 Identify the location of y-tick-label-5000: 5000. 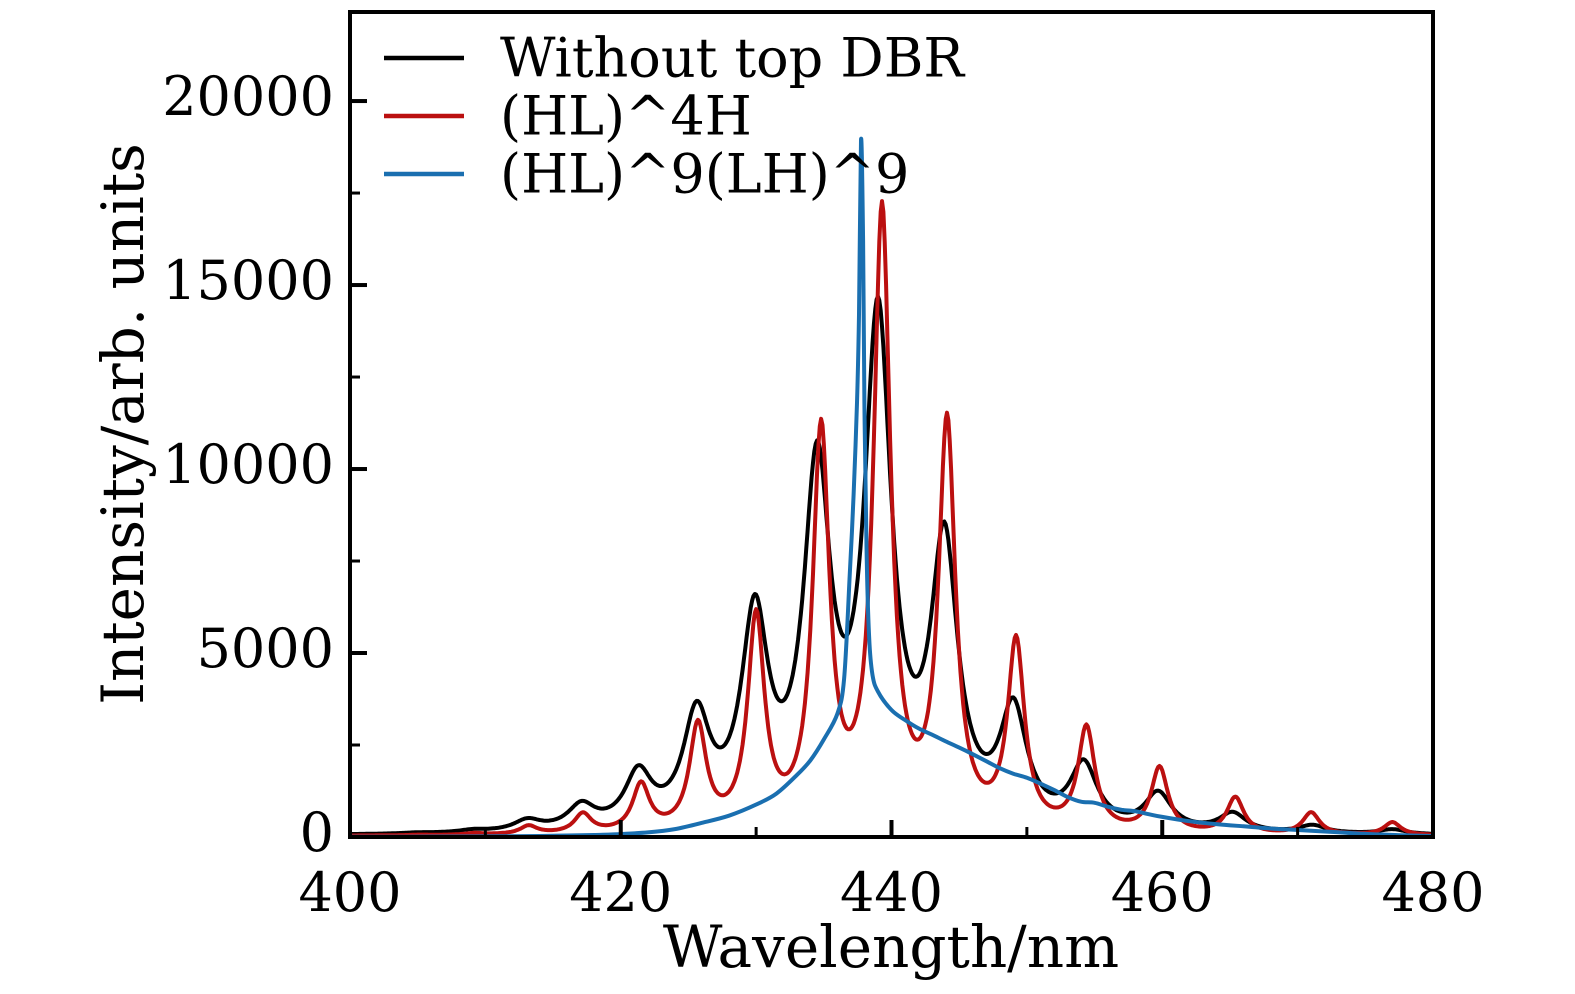
(265, 648).